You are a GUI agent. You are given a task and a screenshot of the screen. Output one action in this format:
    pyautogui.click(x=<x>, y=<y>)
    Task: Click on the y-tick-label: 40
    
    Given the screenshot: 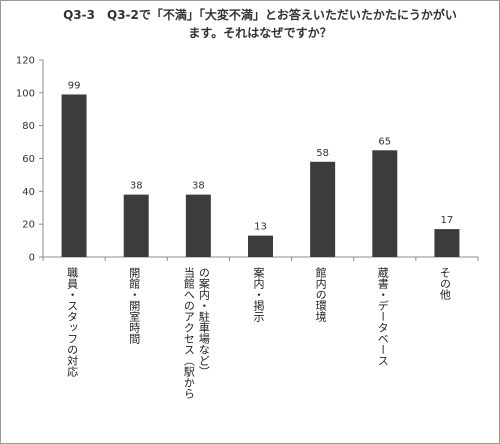 What is the action you would take?
    pyautogui.click(x=28, y=192)
    